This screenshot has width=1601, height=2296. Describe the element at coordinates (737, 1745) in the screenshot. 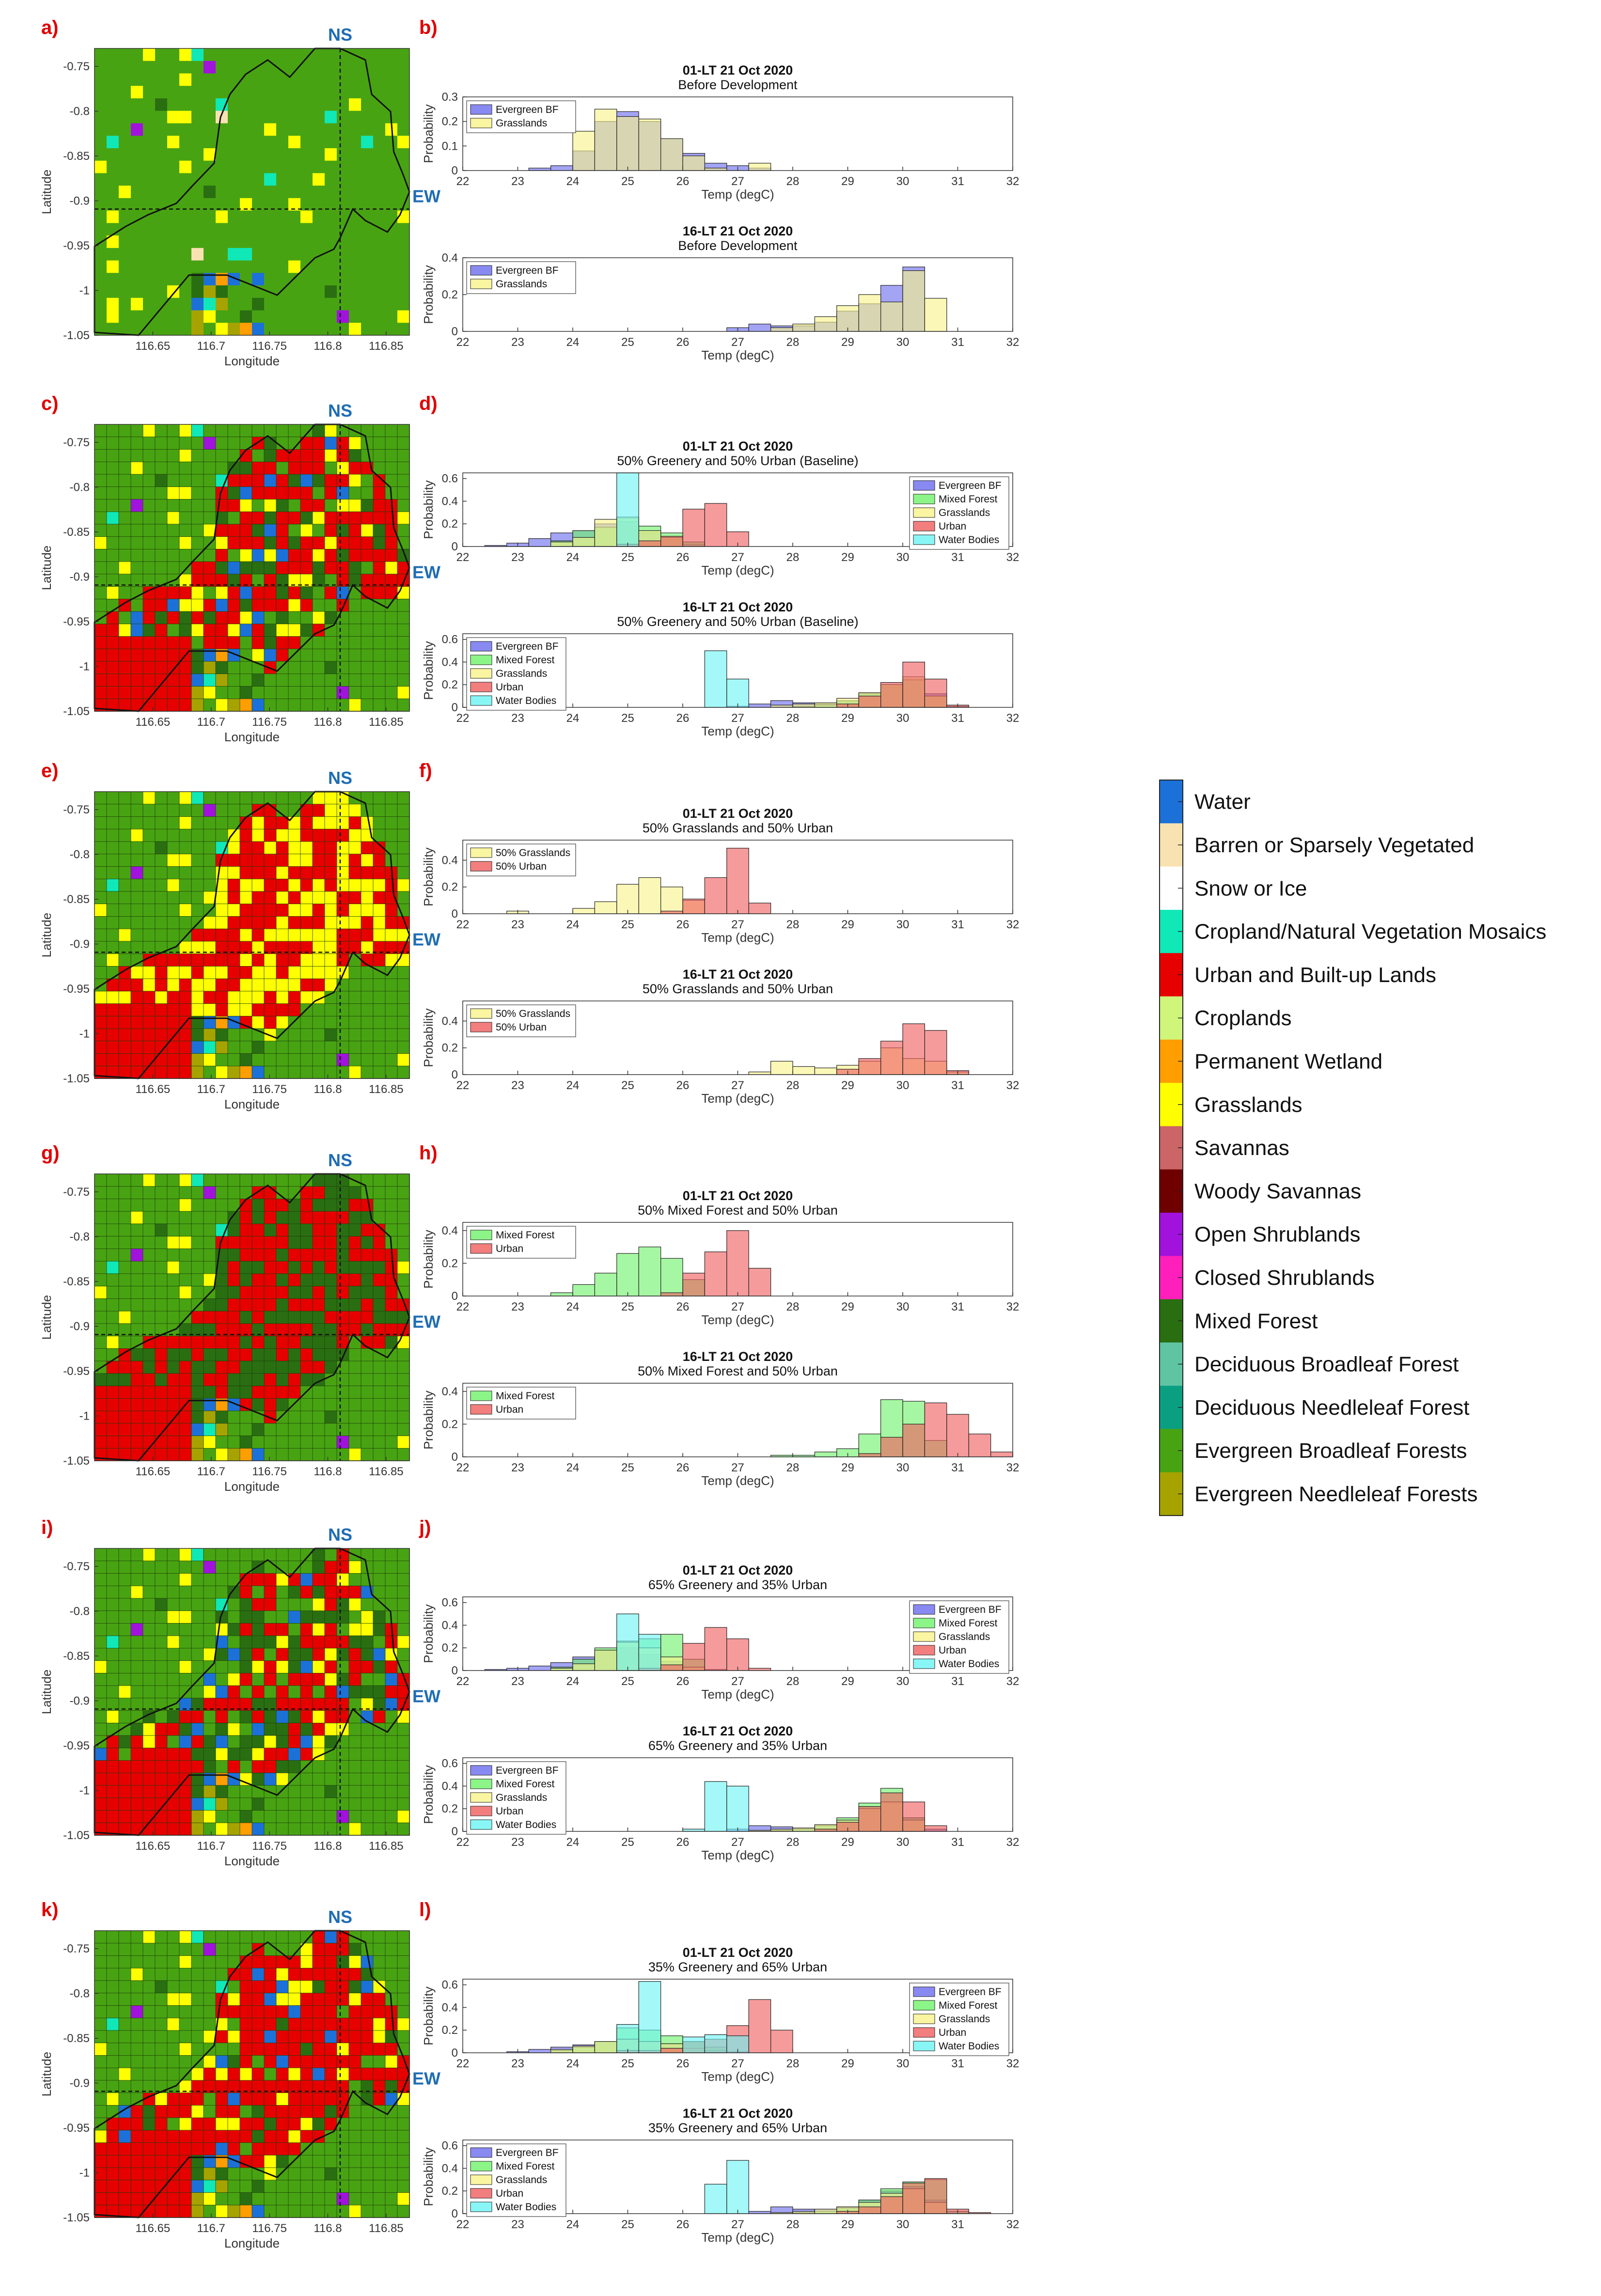

I see `histogram-subtitle: 65% Greenery and 35% Urban` at that location.